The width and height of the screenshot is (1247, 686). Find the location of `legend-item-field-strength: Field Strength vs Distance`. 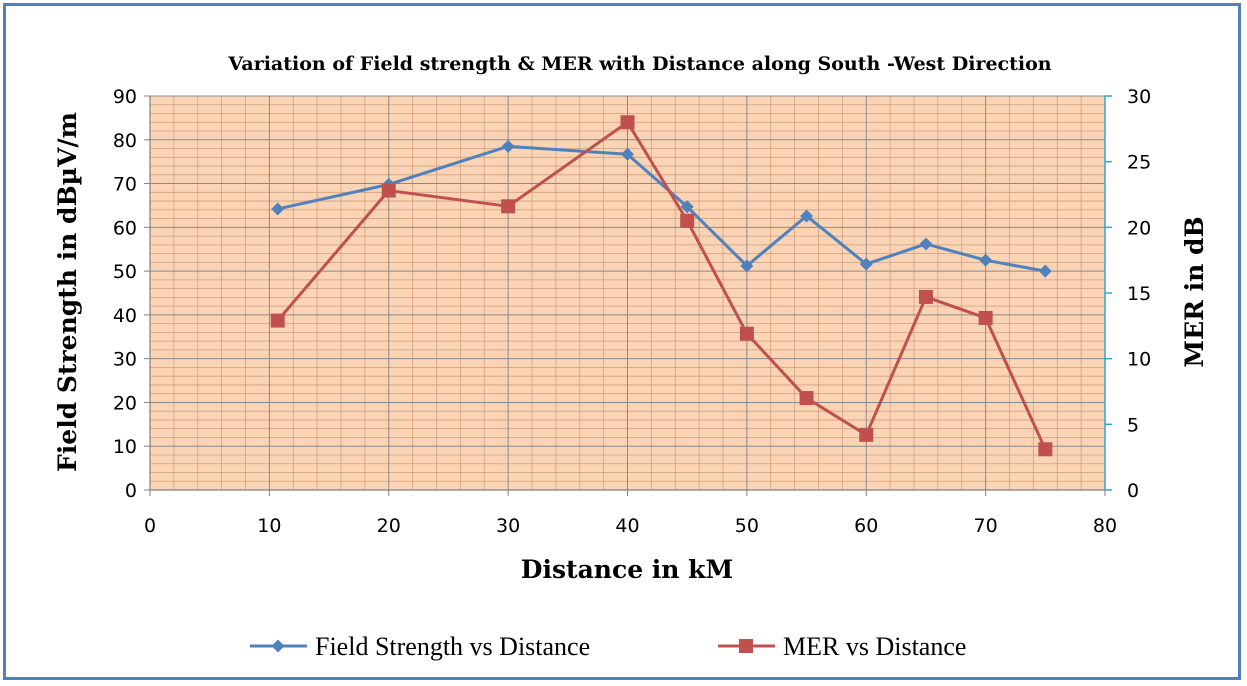

legend-item-field-strength: Field Strength vs Distance is located at coordinates (420, 646).